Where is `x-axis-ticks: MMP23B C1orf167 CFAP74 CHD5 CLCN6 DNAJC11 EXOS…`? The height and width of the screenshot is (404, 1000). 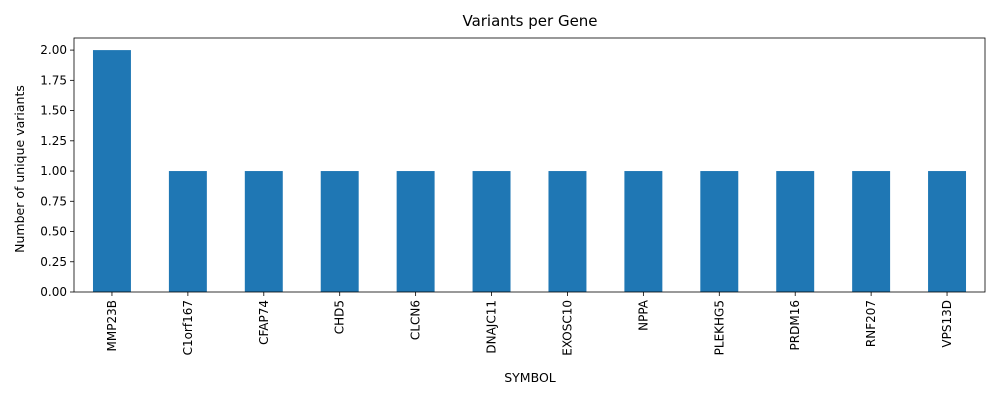 x-axis-ticks: MMP23B C1orf167 CFAP74 CHD5 CLCN6 DNAJC11 EXOS… is located at coordinates (529, 324).